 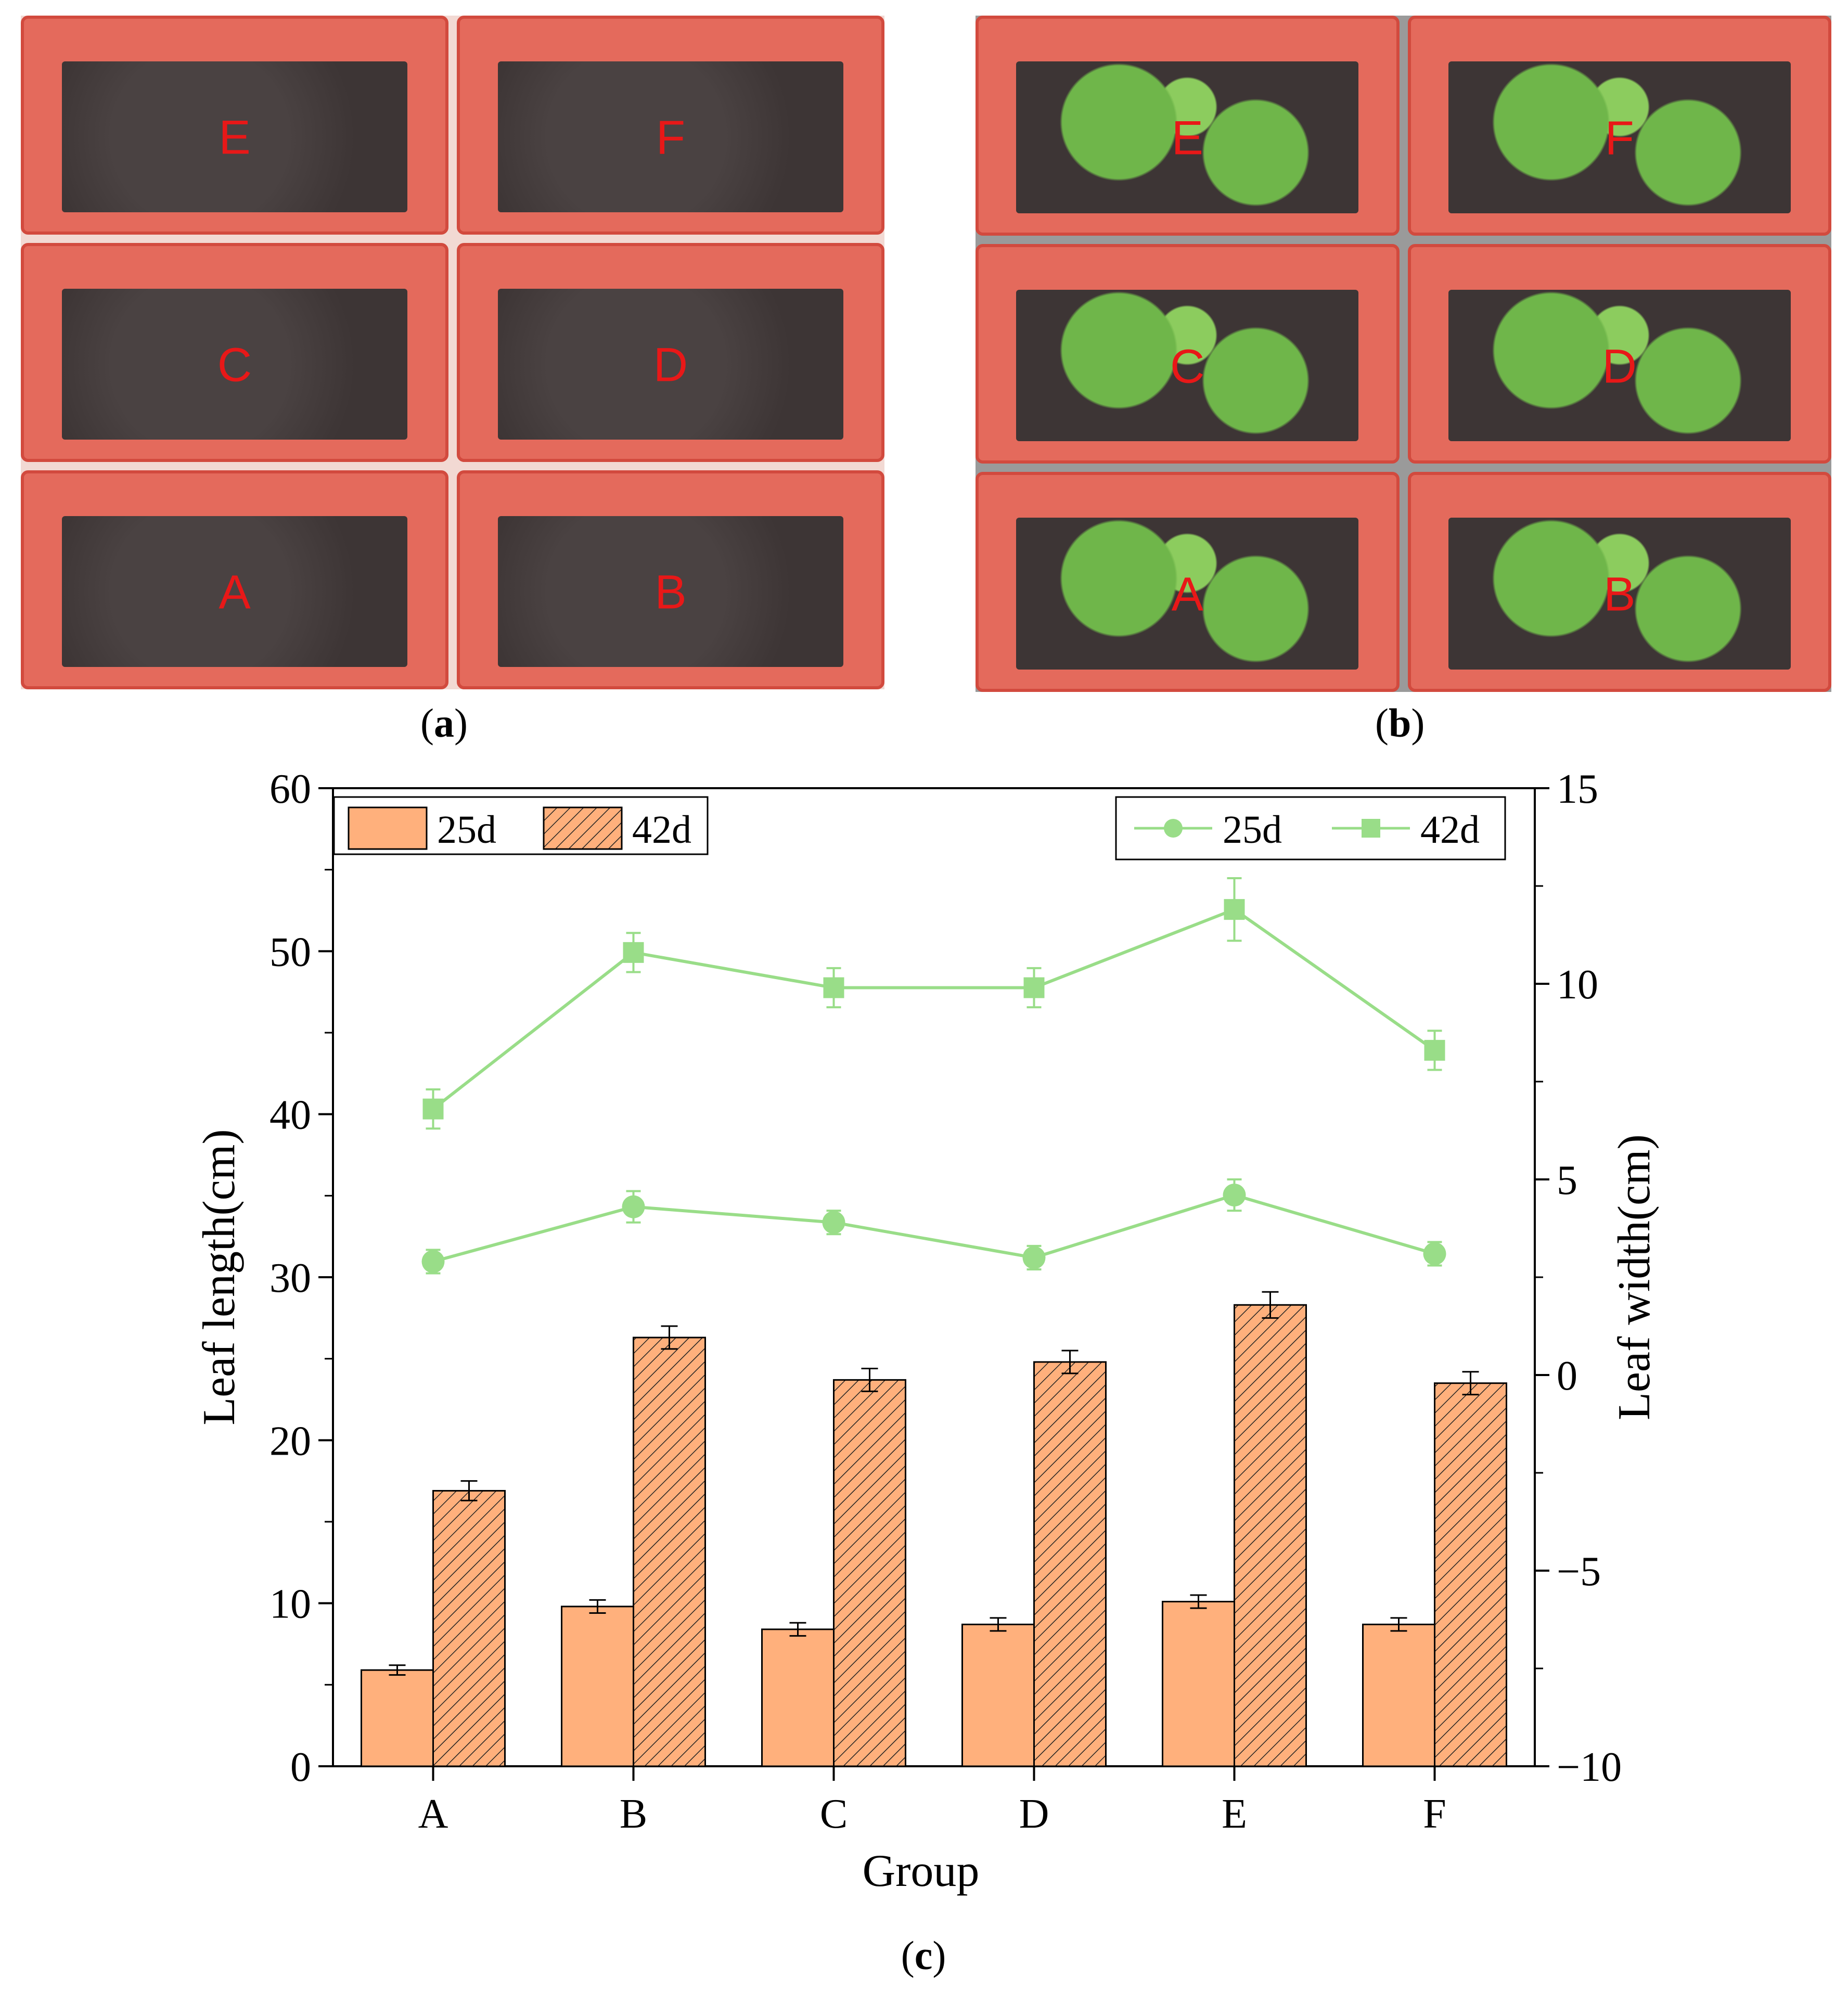 What do you see at coordinates (833, 1222) in the screenshot?
I see `point-25d-C` at bounding box center [833, 1222].